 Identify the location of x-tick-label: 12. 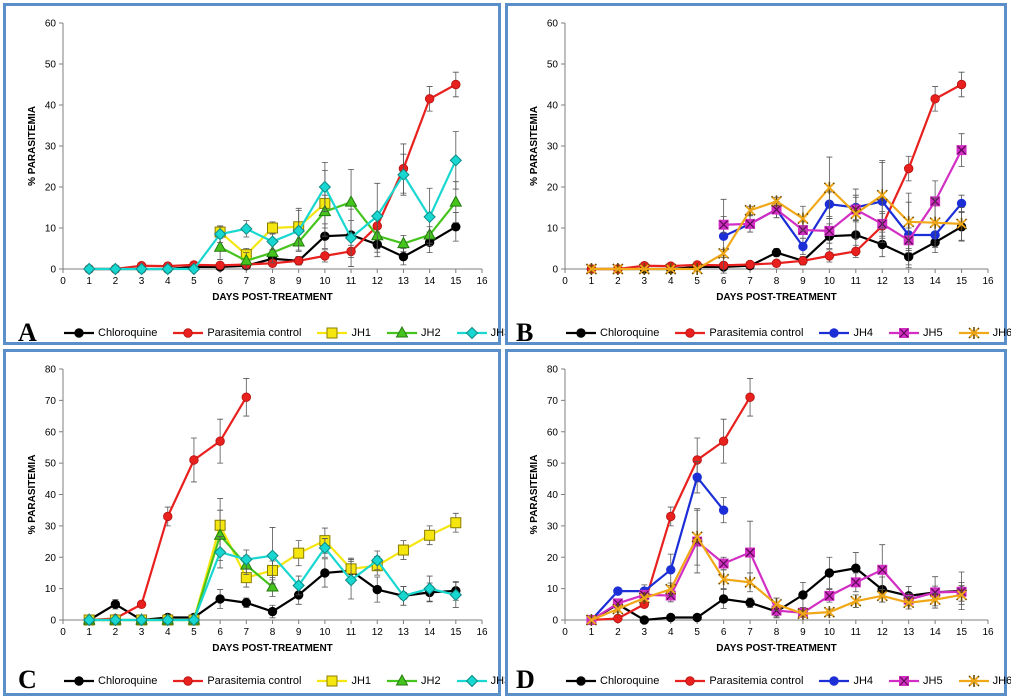
(883, 281).